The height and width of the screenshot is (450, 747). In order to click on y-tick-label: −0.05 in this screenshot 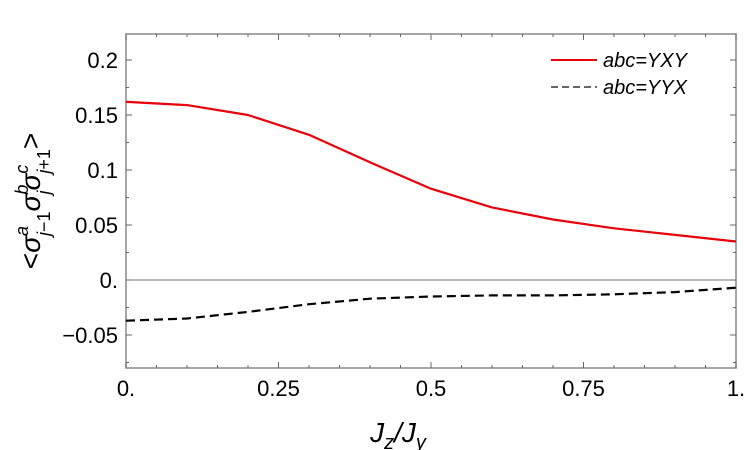, I will do `click(90, 335)`.